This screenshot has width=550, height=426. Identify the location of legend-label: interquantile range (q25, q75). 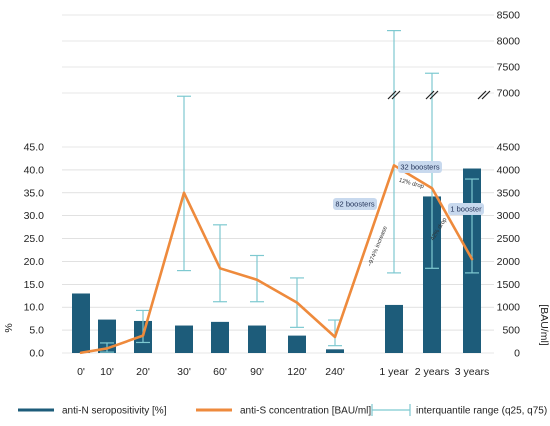
(481, 411).